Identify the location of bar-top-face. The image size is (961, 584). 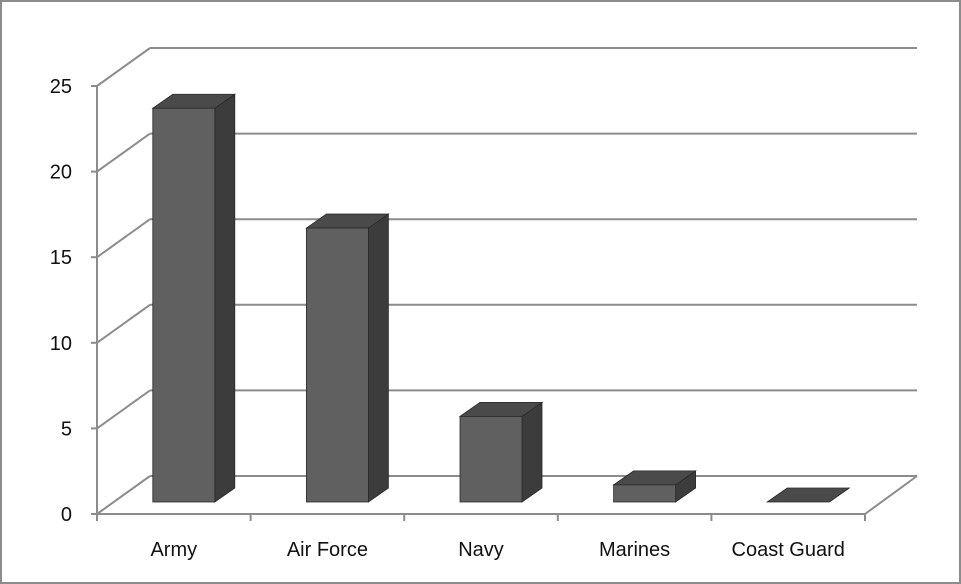
(808, 495).